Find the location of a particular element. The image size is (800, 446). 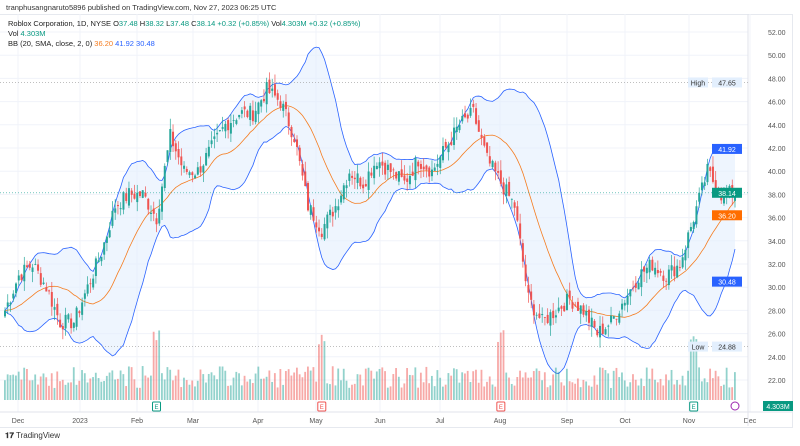

high-value: 38.32 is located at coordinates (154, 23).